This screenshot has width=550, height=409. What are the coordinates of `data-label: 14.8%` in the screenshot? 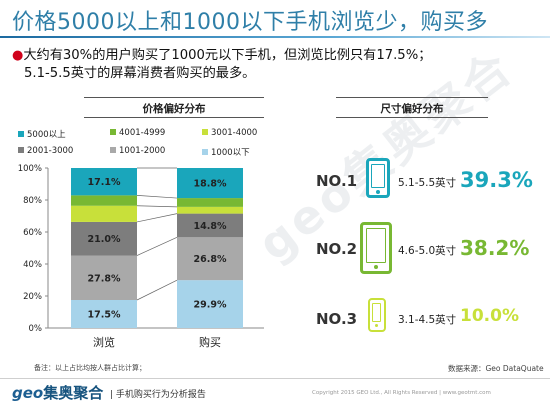 It's located at (210, 226).